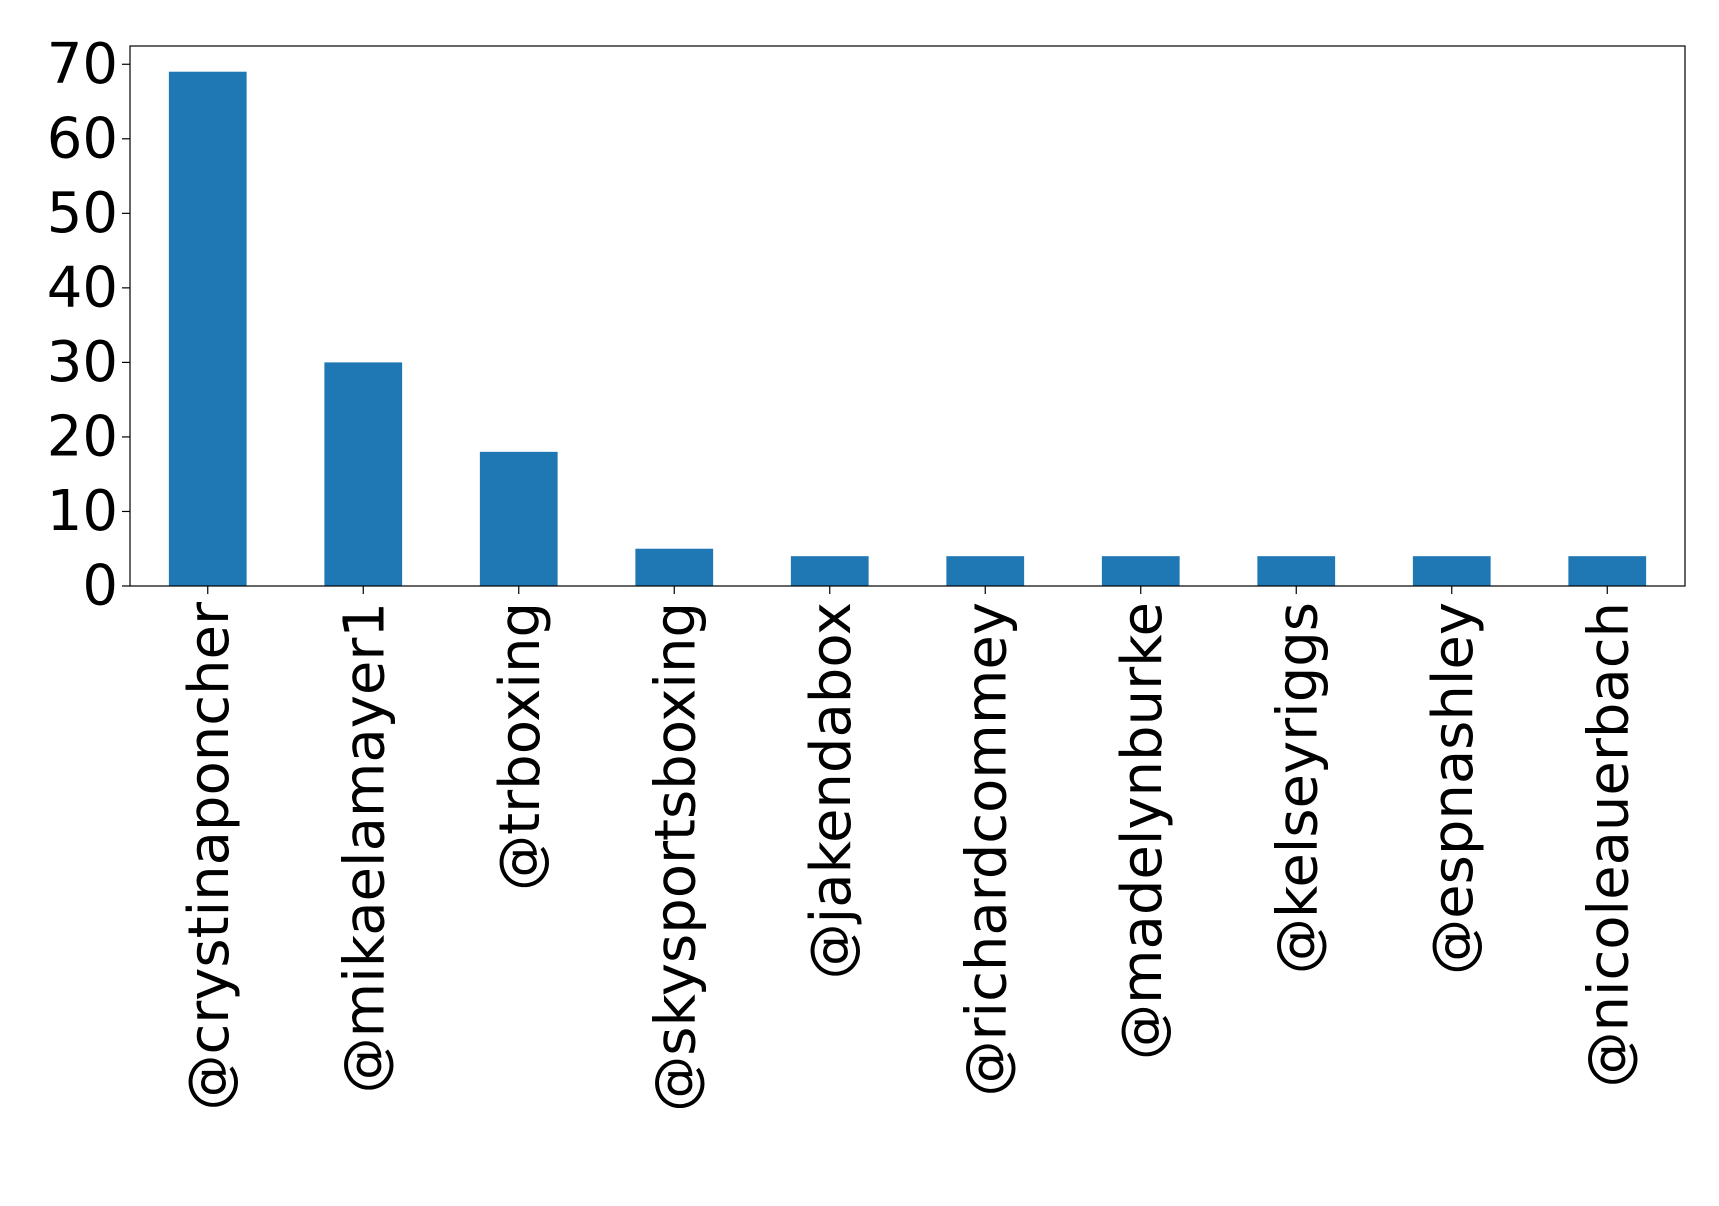 The image size is (1719, 1206). Describe the element at coordinates (1607, 571) in the screenshot. I see `bar-nicoleauerbach` at that location.